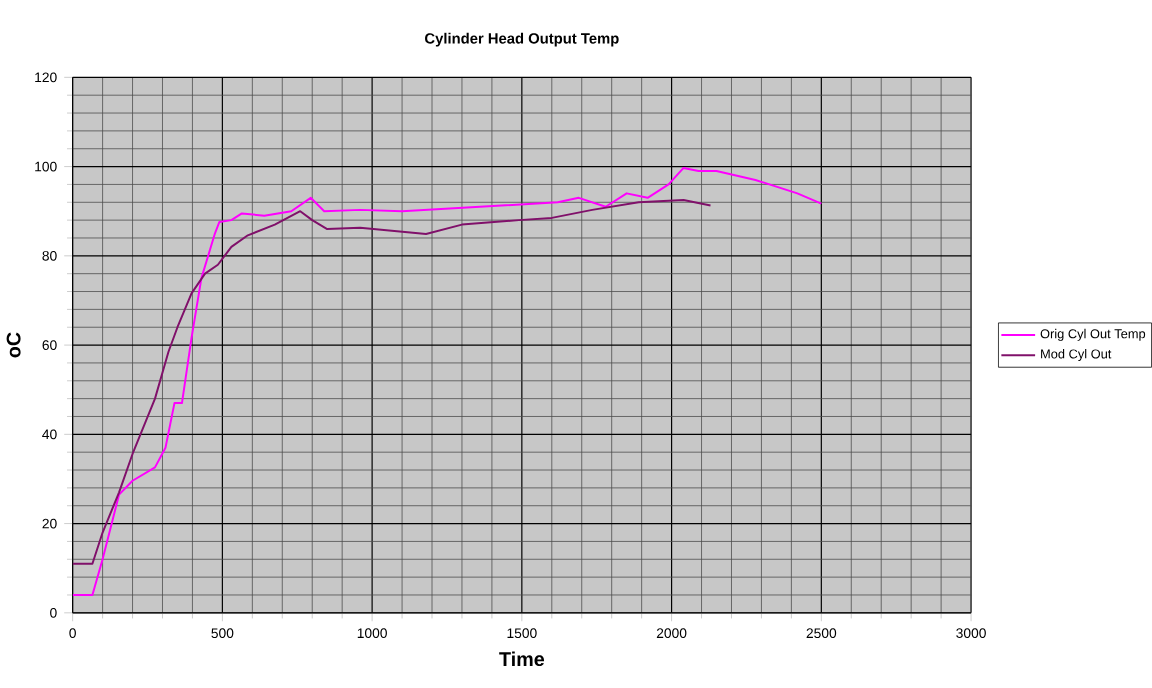  What do you see at coordinates (522, 659) in the screenshot?
I see `x-axis-title: Time` at bounding box center [522, 659].